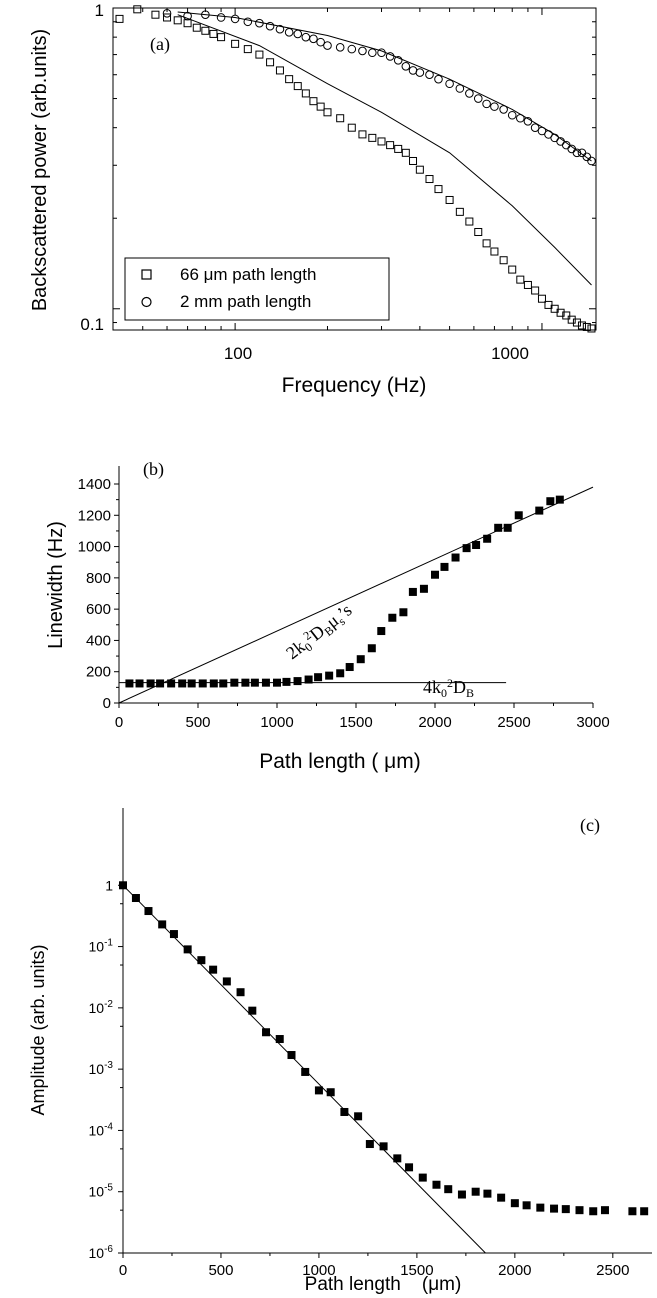  I want to click on panel-b-model-lines, so click(356, 595).